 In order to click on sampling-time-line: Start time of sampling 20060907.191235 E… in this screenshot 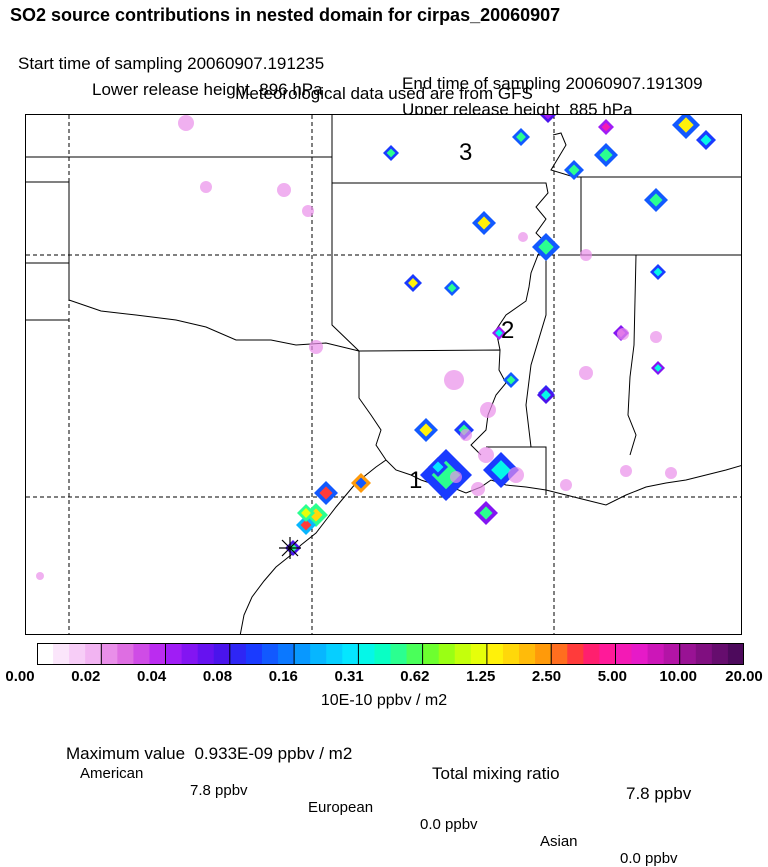, I will do `click(384, 64)`.